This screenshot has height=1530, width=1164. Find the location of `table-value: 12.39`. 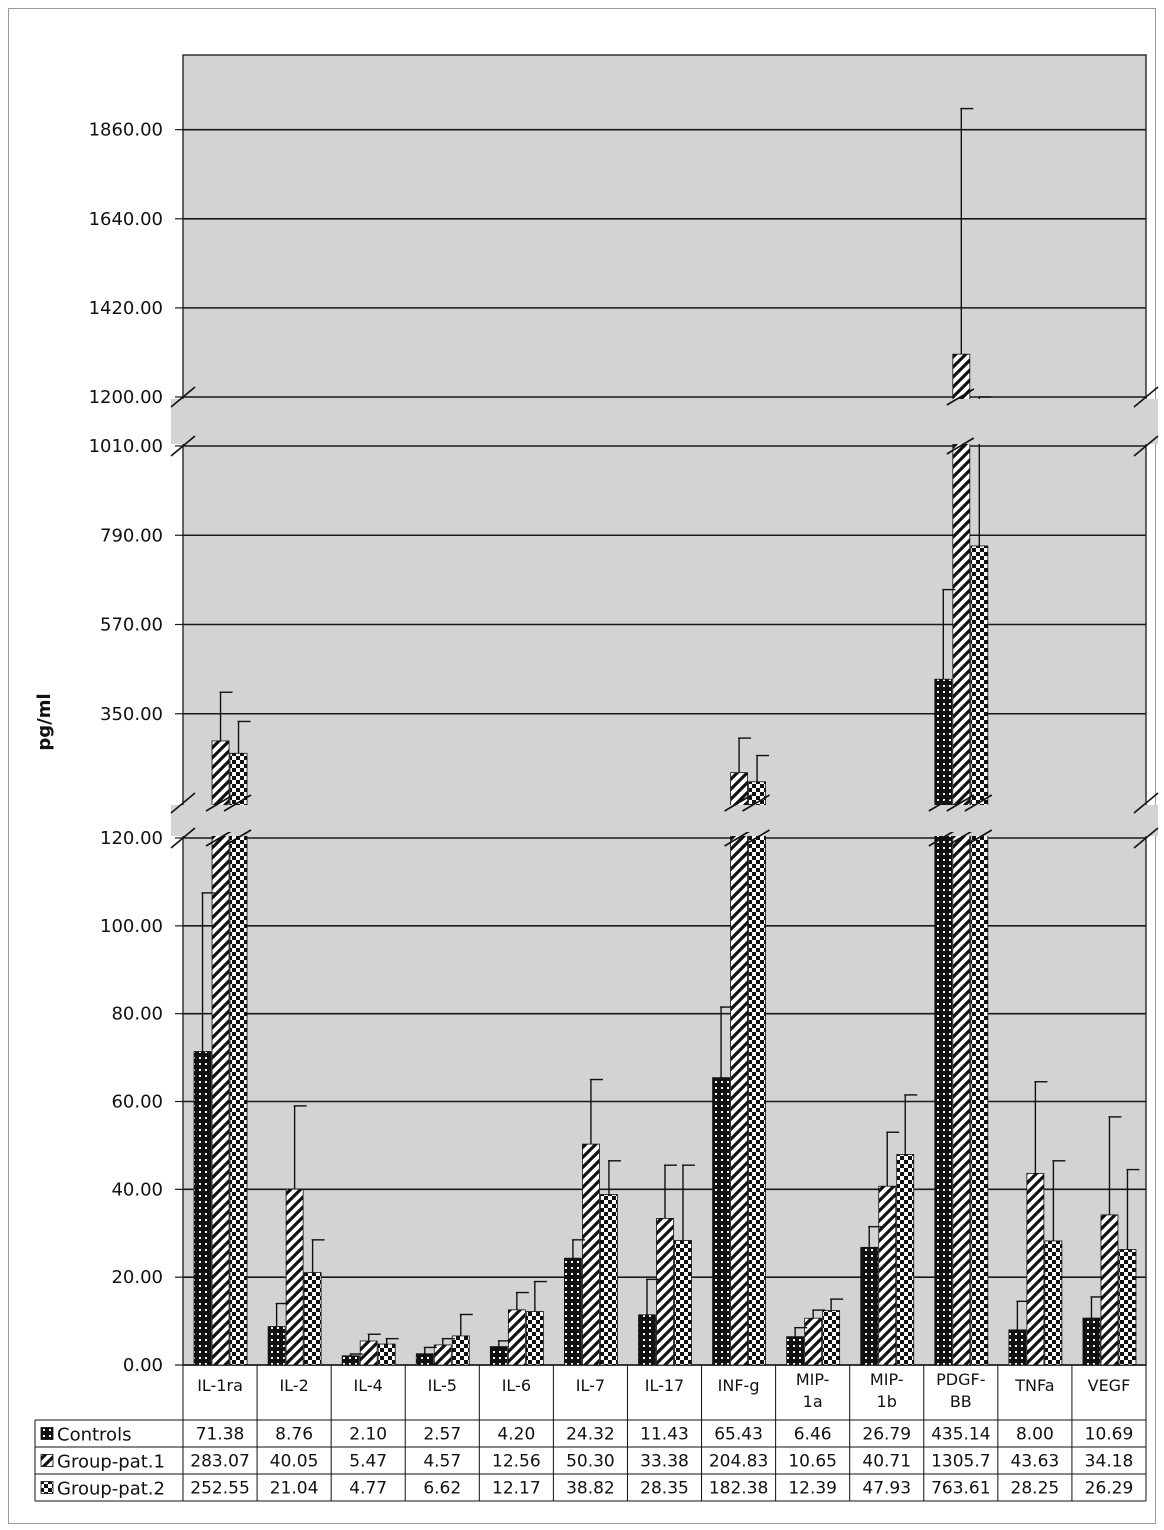

table-value: 12.39 is located at coordinates (812, 1489).